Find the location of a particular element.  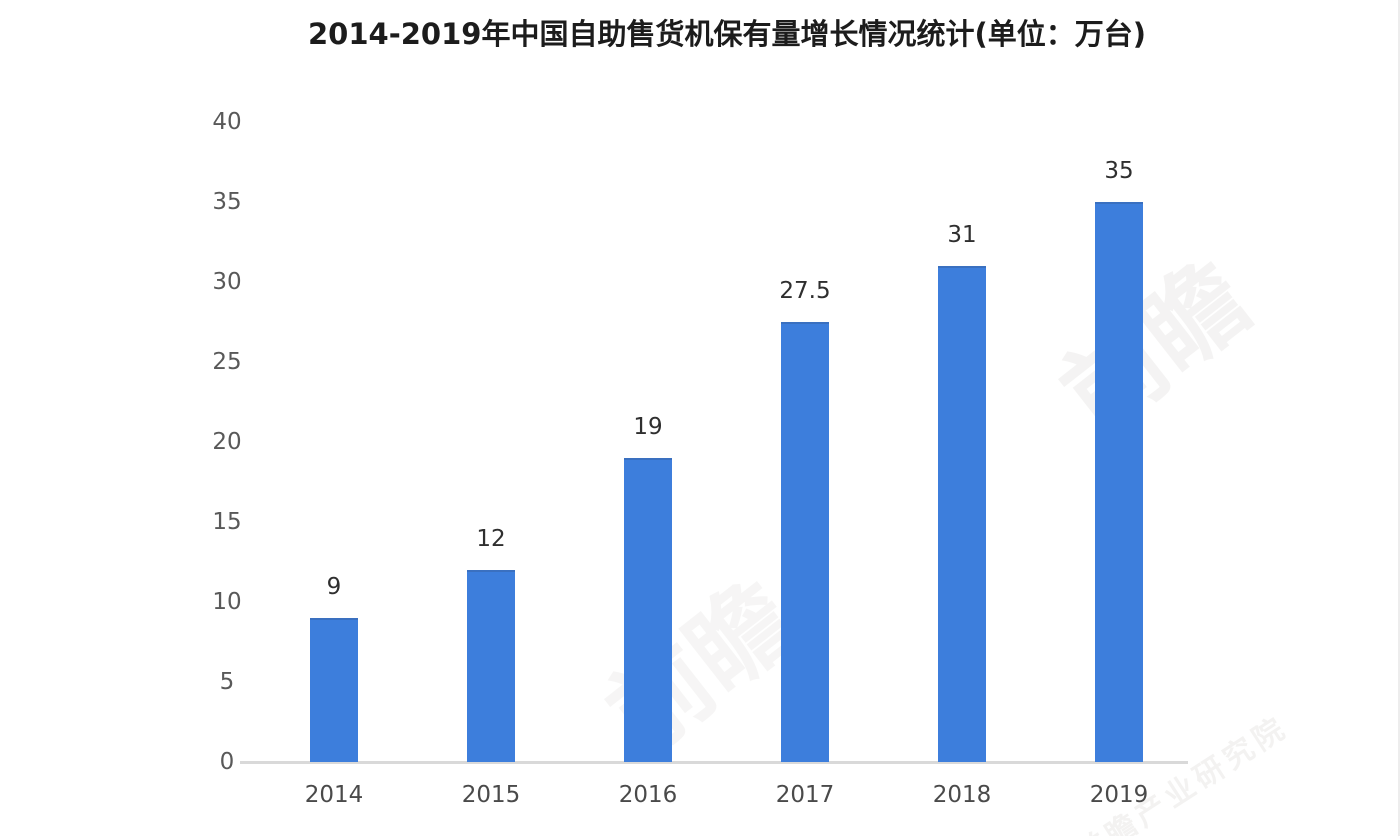

y-axis-tick-label: 40 is located at coordinates (227, 122).